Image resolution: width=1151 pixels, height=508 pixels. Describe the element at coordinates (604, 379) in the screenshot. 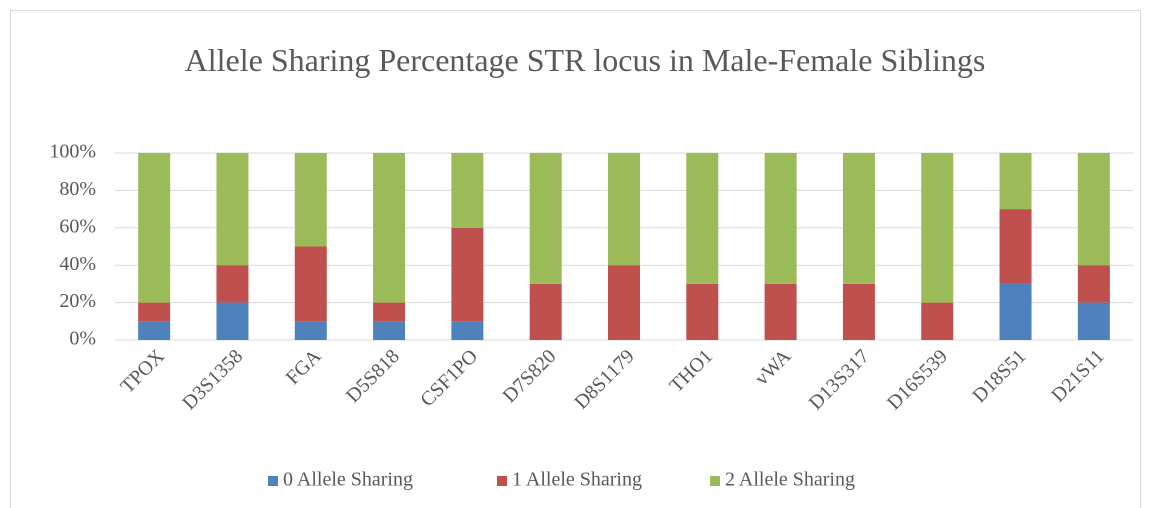

I see `x-tick-label: D8S1179` at that location.